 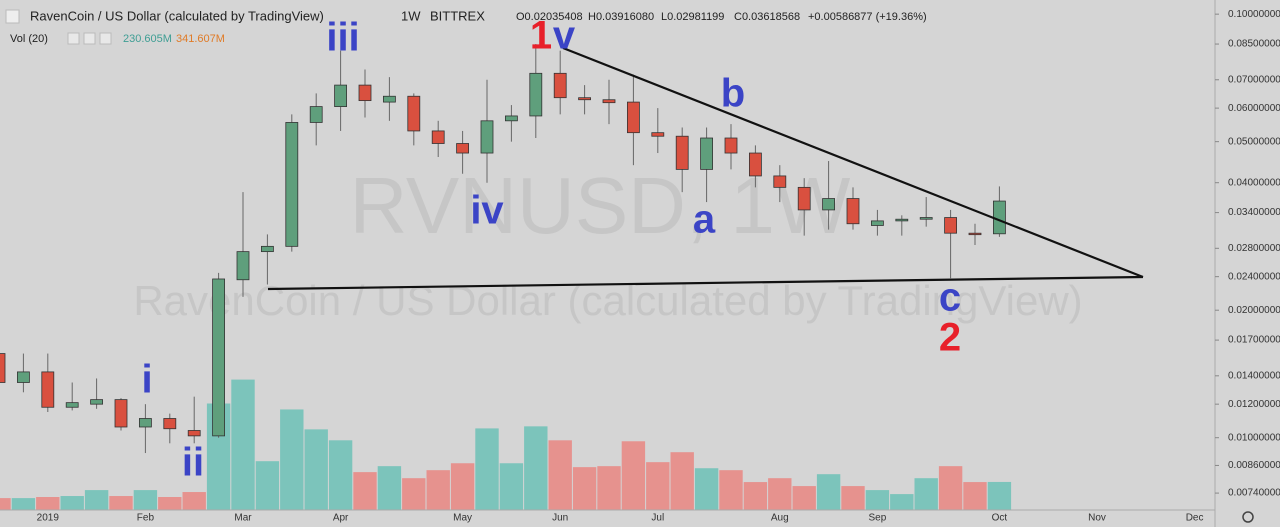 I want to click on interval: 1W, so click(x=411, y=15).